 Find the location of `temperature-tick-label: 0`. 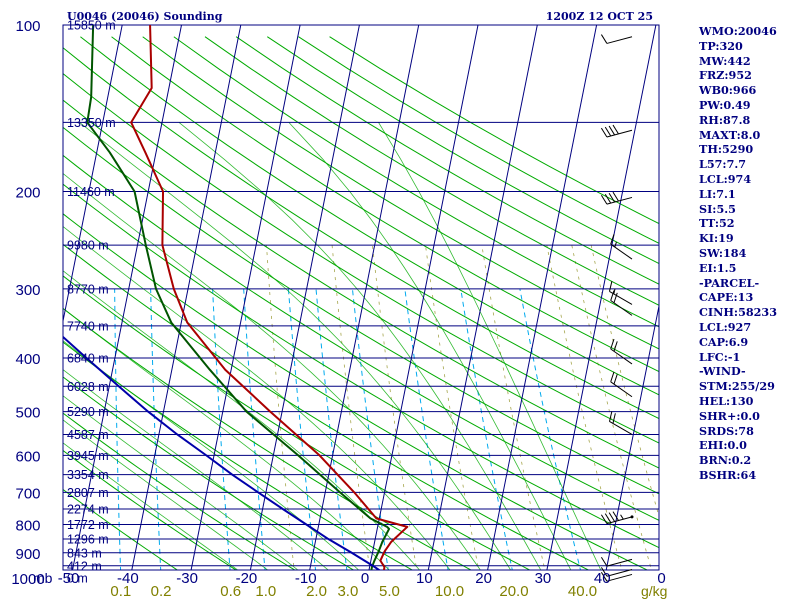

temperature-tick-label: 0 is located at coordinates (365, 578).